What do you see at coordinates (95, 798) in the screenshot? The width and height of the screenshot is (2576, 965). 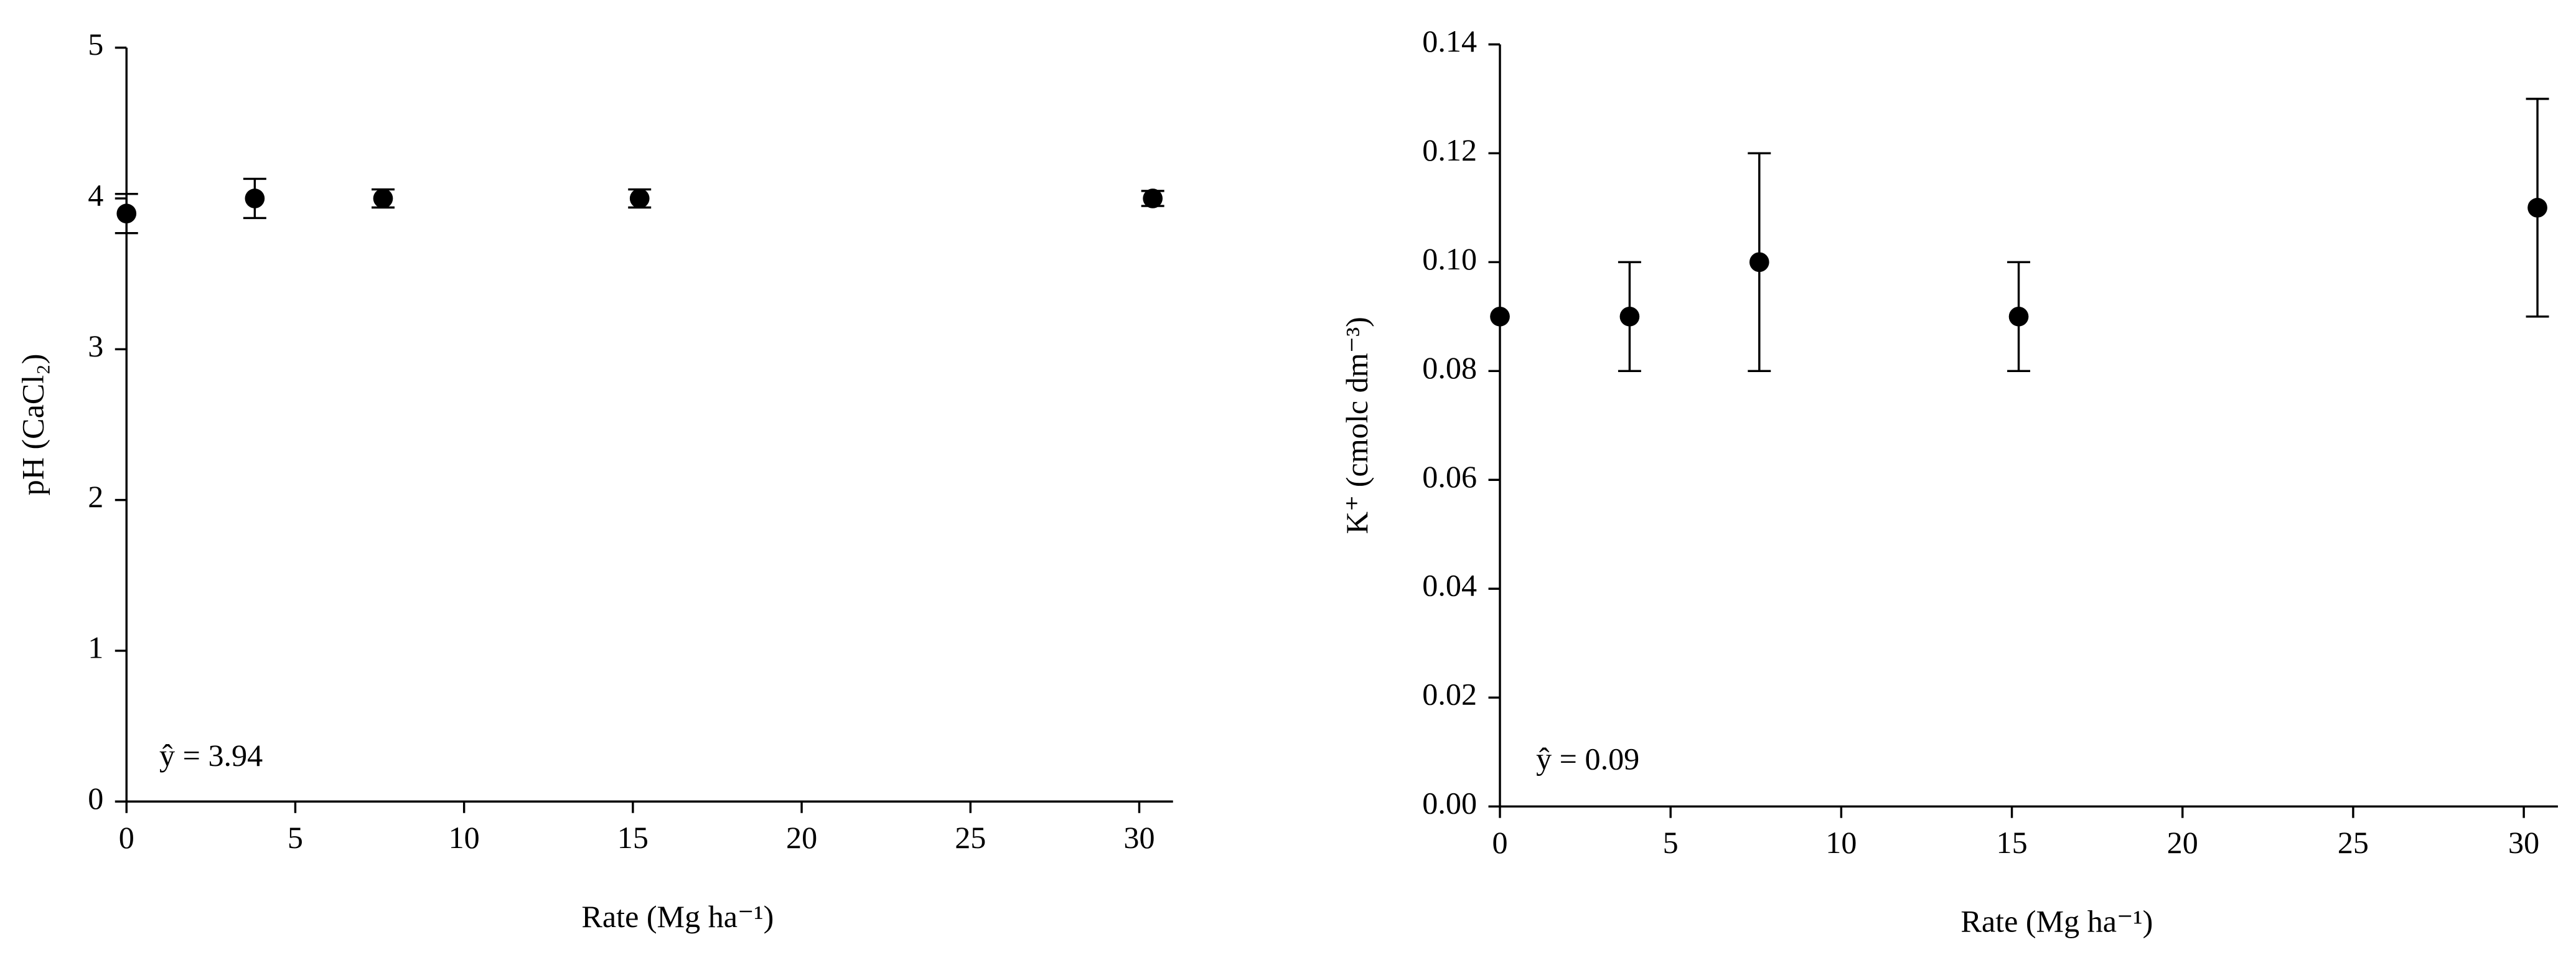 I see `y-tick-label: 0` at bounding box center [95, 798].